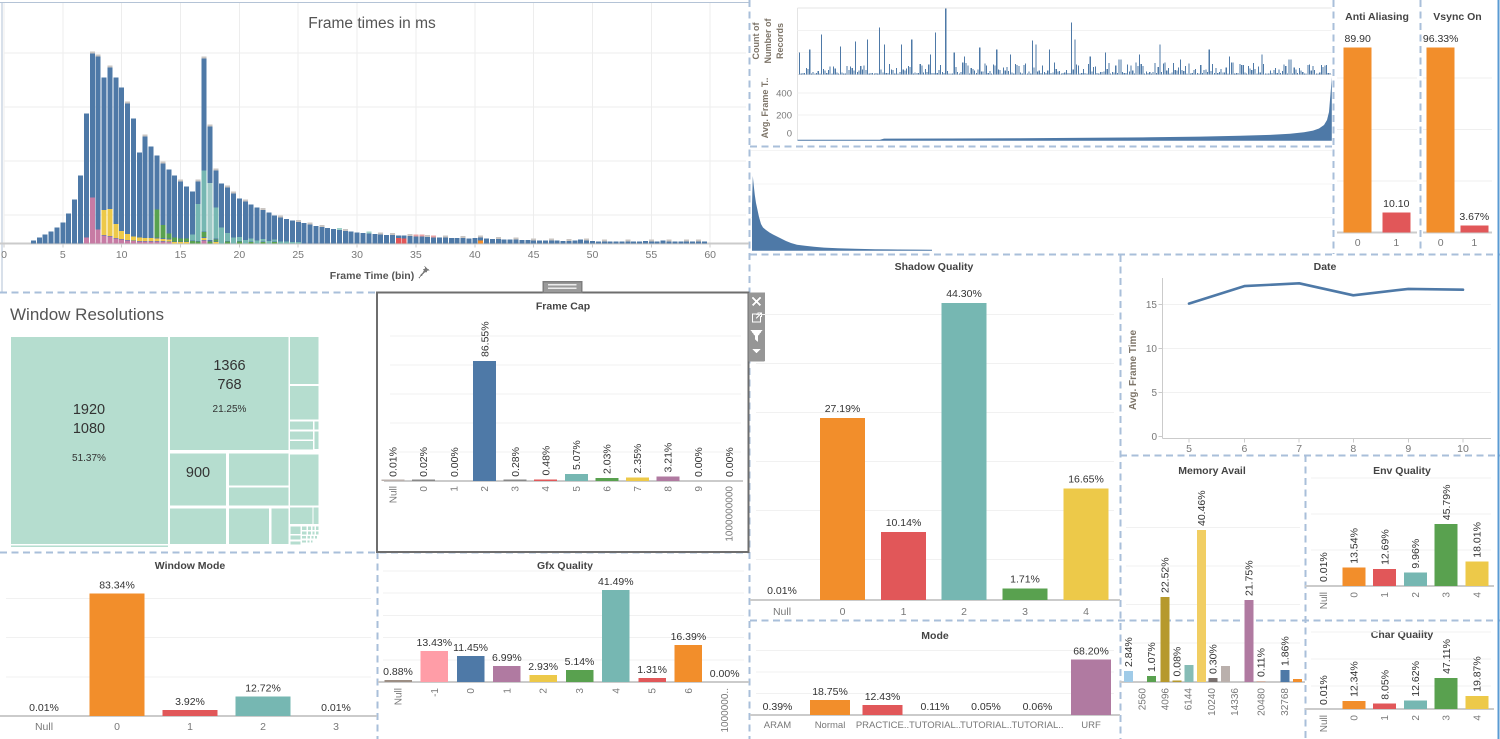 Image resolution: width=1500 pixels, height=739 pixels. Describe the element at coordinates (435, 692) in the screenshot. I see `svg-text: -1` at that location.